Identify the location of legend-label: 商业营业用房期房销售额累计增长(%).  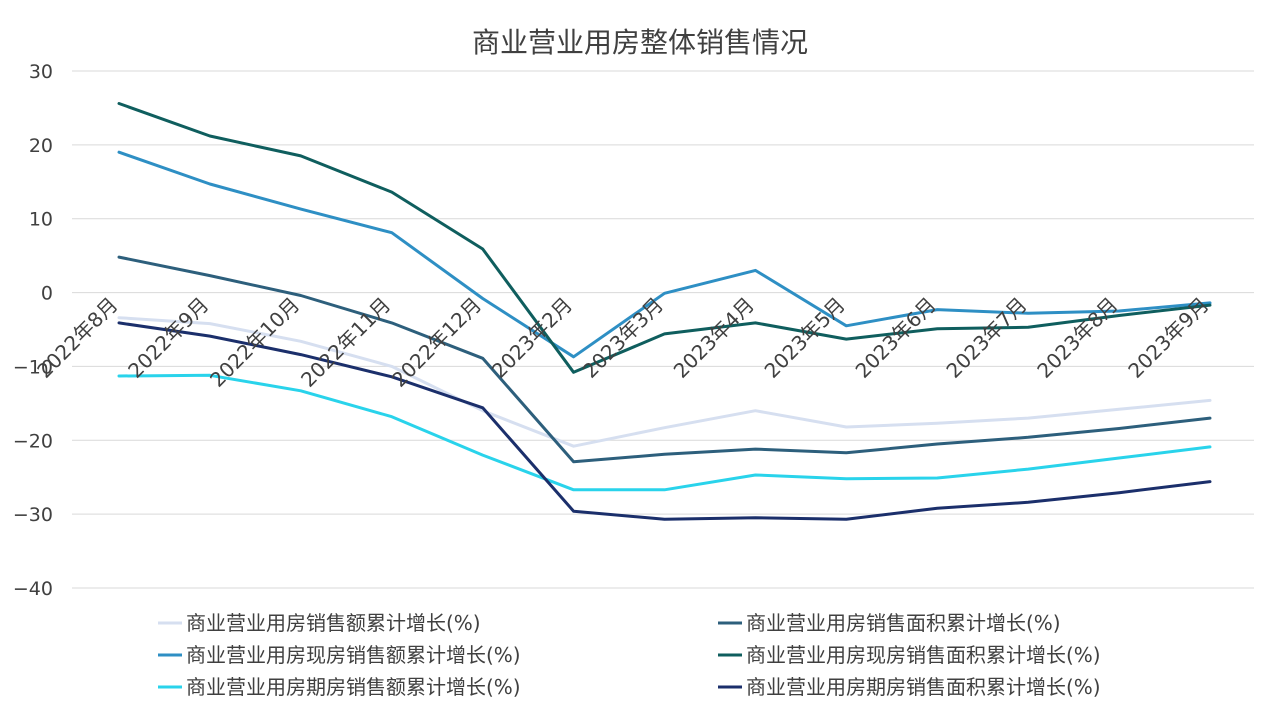
(353, 687).